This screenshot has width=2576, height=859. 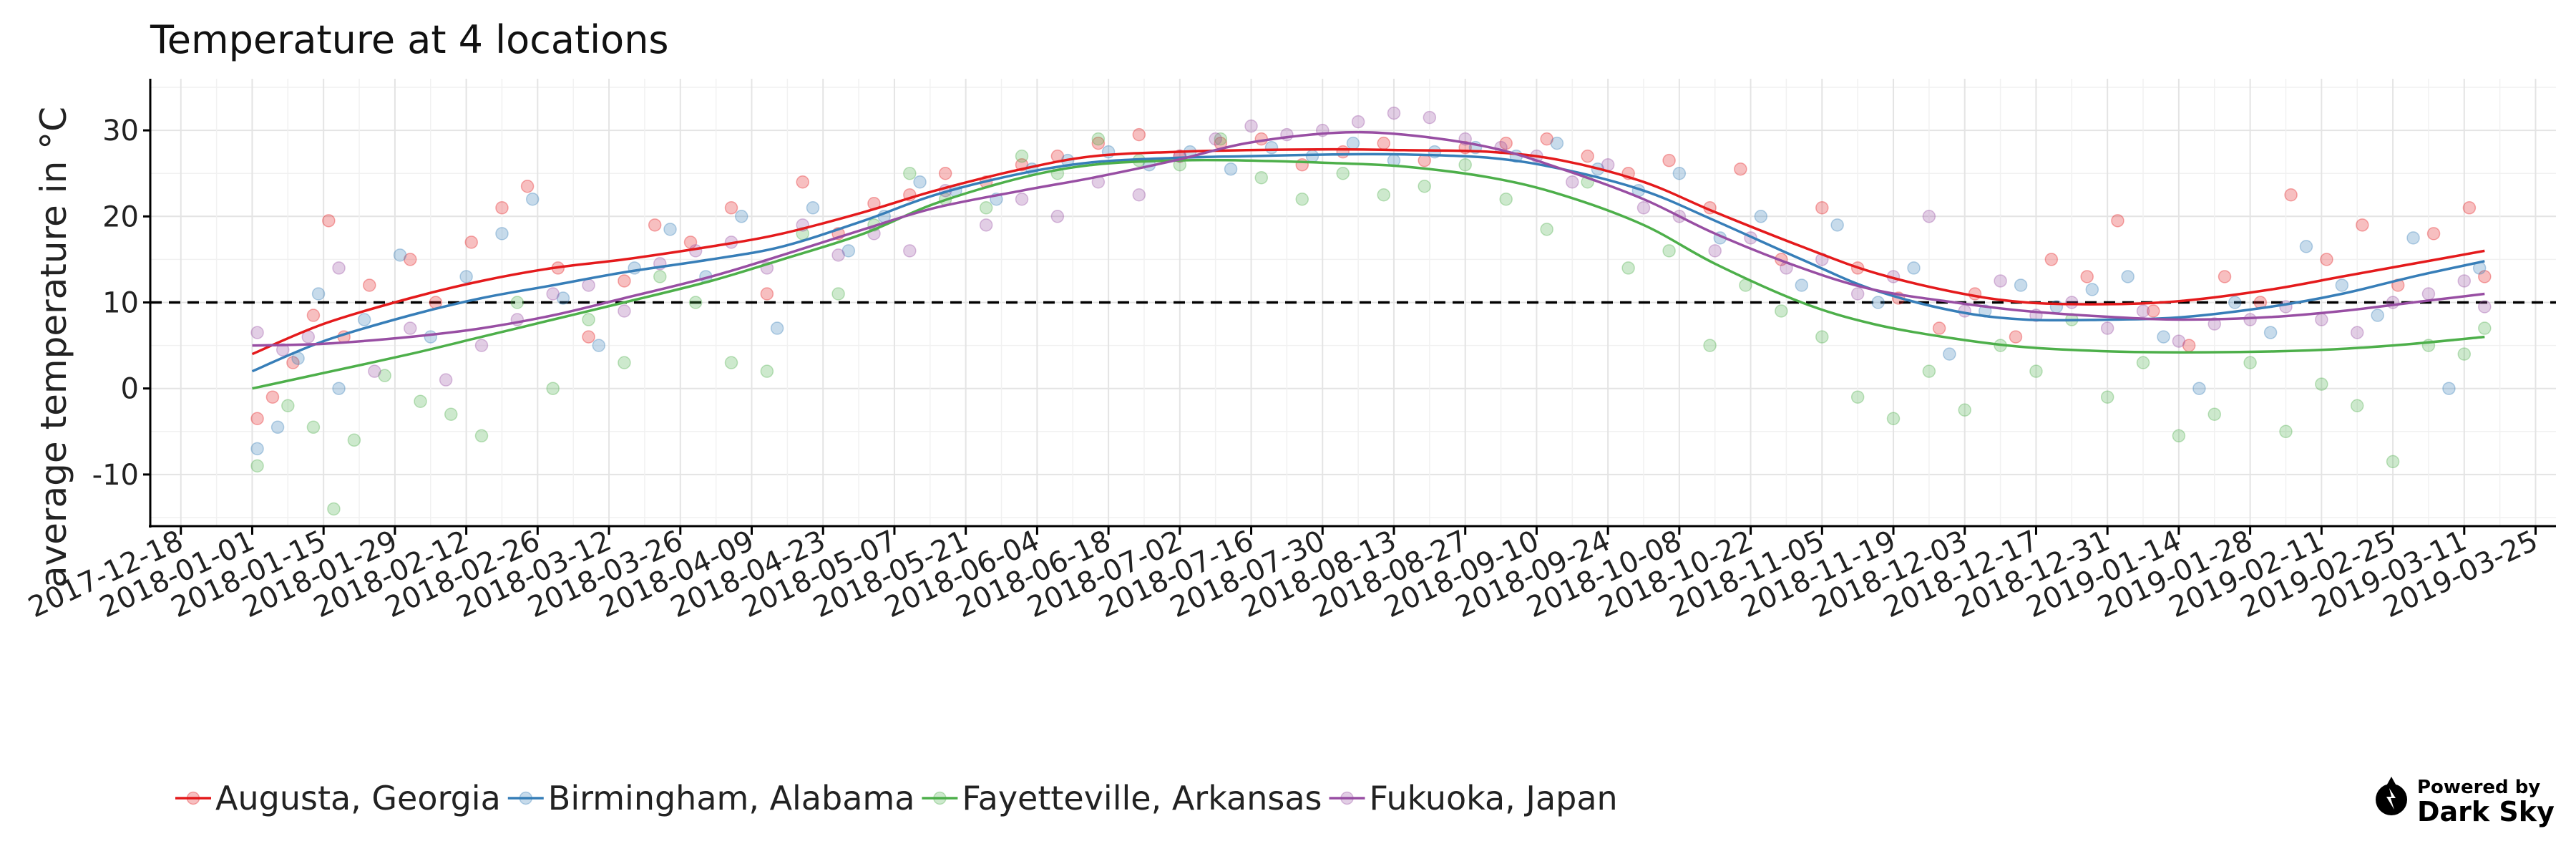 I want to click on y-tick-label: 10, so click(x=120, y=303).